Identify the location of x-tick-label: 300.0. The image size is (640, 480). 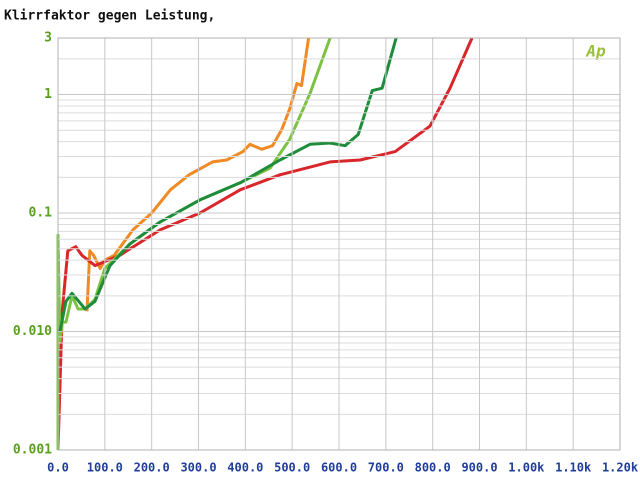
(198, 468).